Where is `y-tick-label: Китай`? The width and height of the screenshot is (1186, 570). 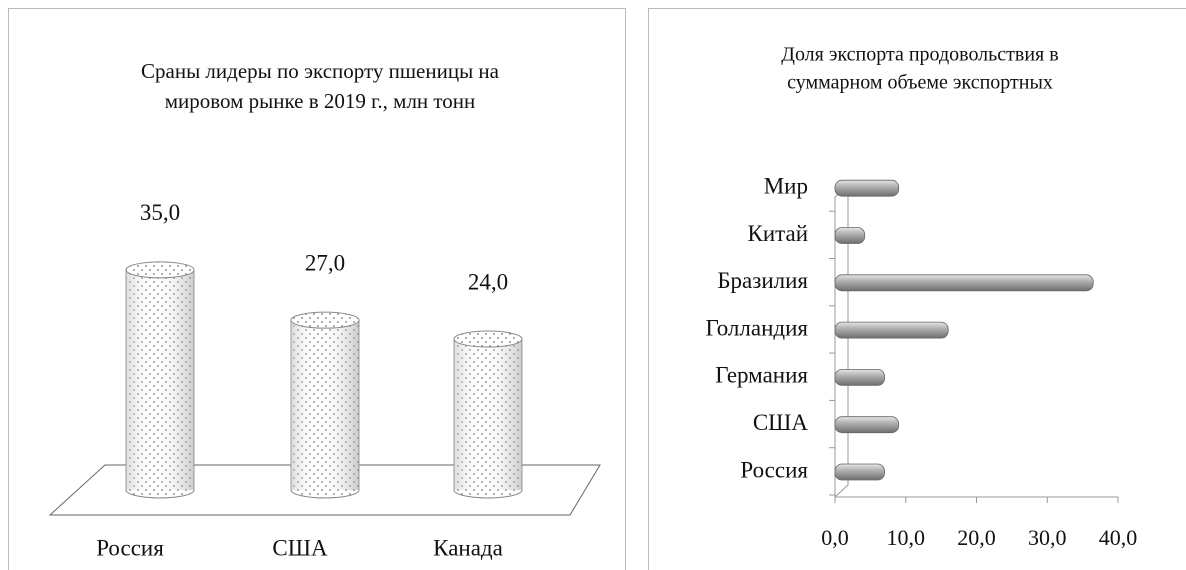 y-tick-label: Китай is located at coordinates (778, 233).